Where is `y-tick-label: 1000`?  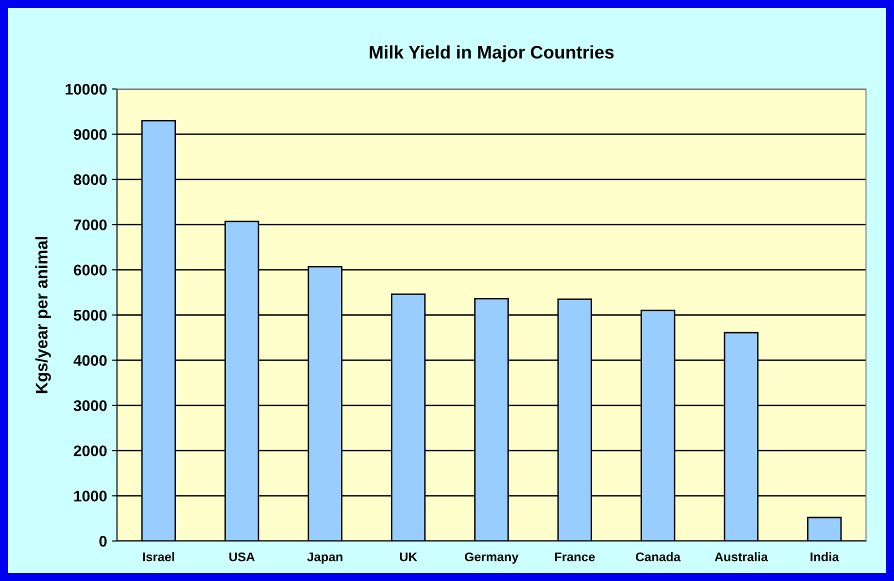 y-tick-label: 1000 is located at coordinates (90, 496).